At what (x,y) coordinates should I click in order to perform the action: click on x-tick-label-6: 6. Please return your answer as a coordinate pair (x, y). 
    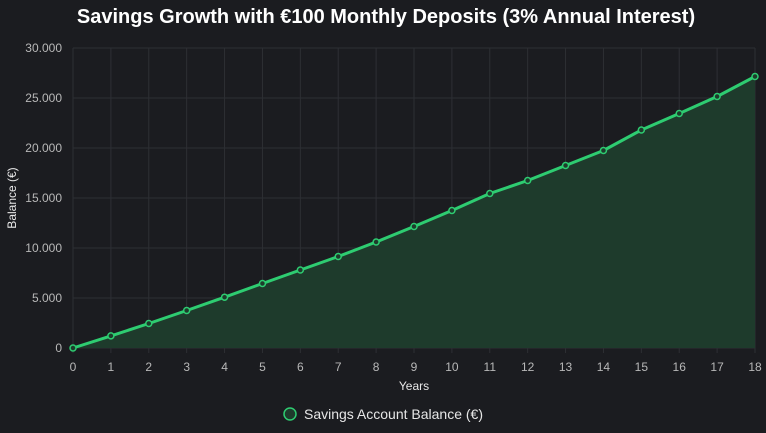
    Looking at the image, I should click on (300, 367).